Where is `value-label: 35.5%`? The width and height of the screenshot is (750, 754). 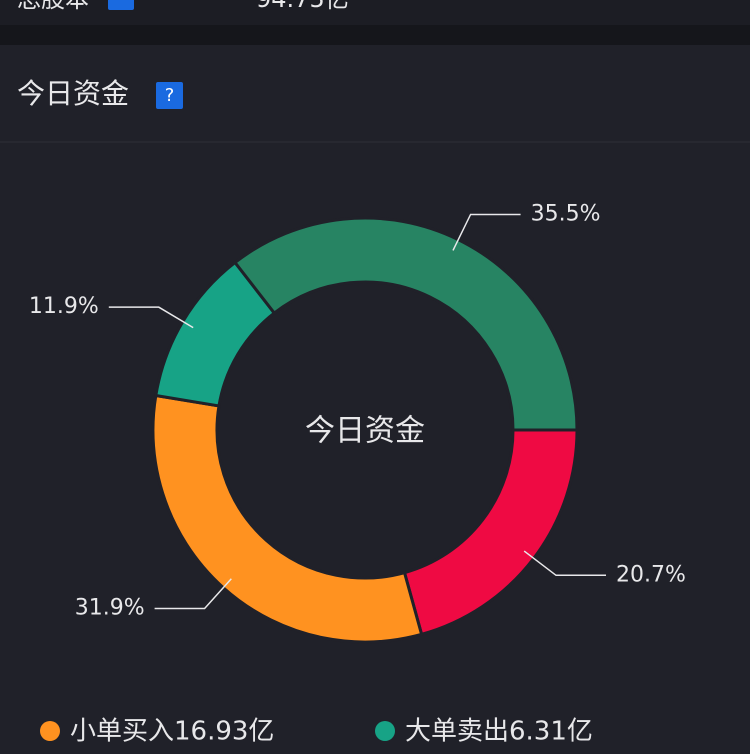 value-label: 35.5% is located at coordinates (566, 213).